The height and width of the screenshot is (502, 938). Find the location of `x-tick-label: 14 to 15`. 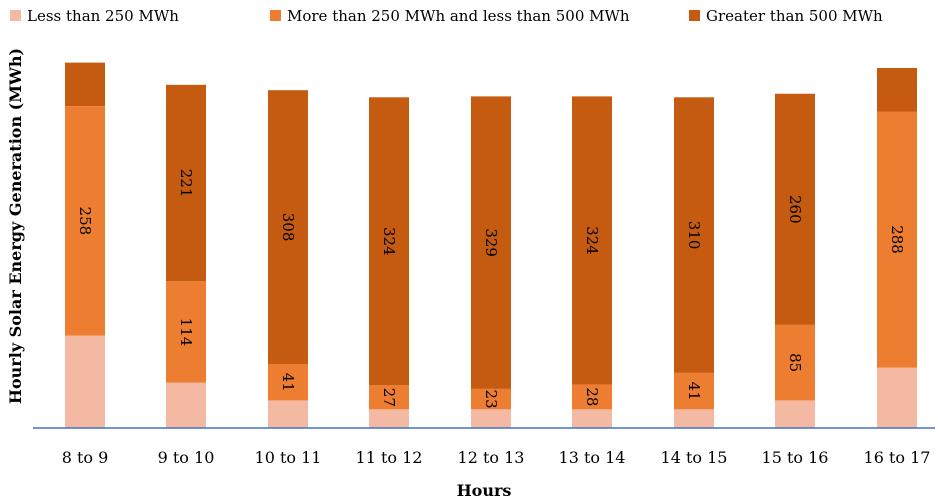

x-tick-label: 14 to 15 is located at coordinates (694, 457).